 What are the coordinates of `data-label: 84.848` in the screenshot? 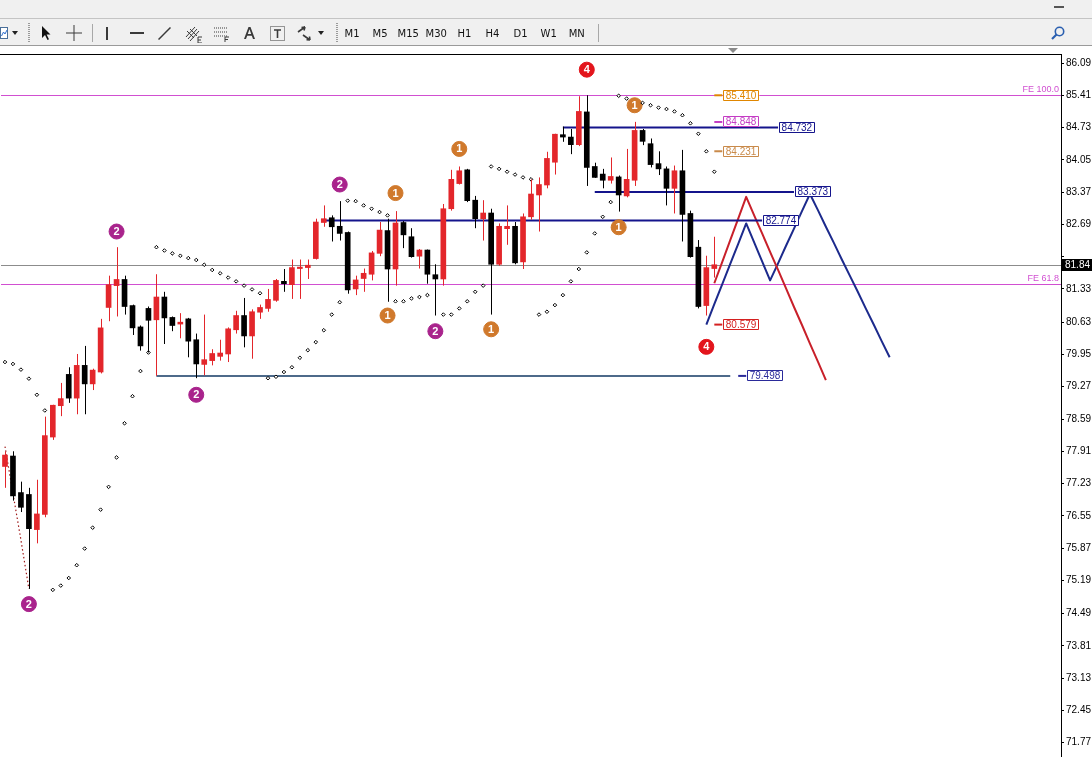 It's located at (741, 121).